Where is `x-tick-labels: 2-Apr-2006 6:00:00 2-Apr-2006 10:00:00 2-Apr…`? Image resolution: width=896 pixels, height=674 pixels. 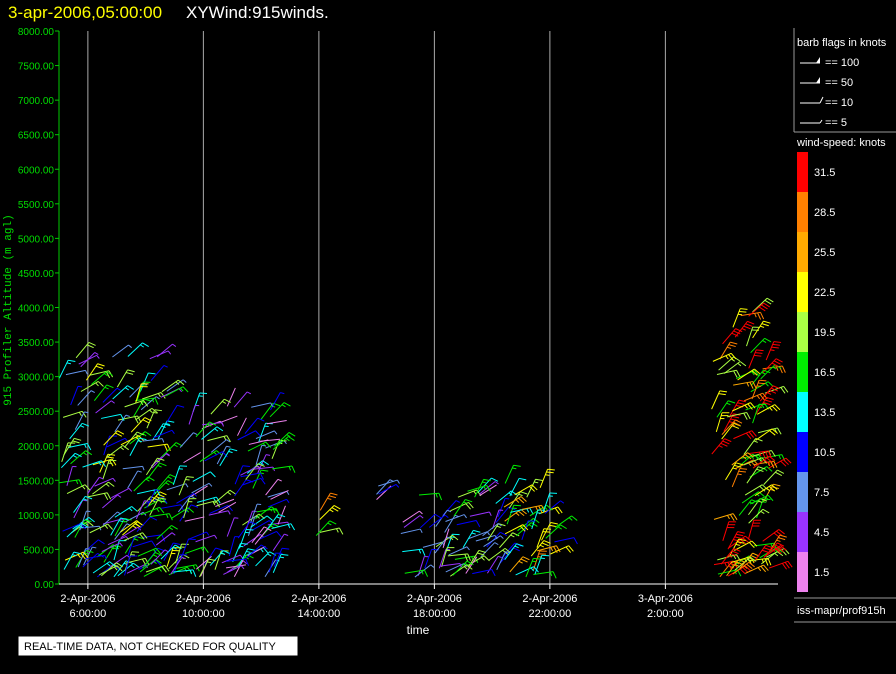 x-tick-labels: 2-Apr-2006 6:00:00 2-Apr-2006 10:00:00 2-Apr… is located at coordinates (376, 602).